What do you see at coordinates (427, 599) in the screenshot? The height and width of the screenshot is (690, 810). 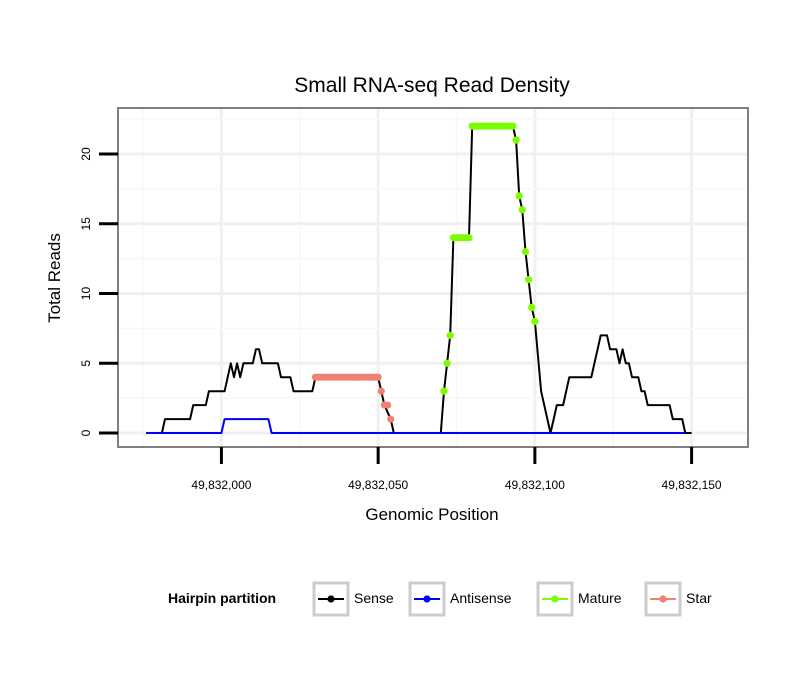 I see `legend-point-antisense` at bounding box center [427, 599].